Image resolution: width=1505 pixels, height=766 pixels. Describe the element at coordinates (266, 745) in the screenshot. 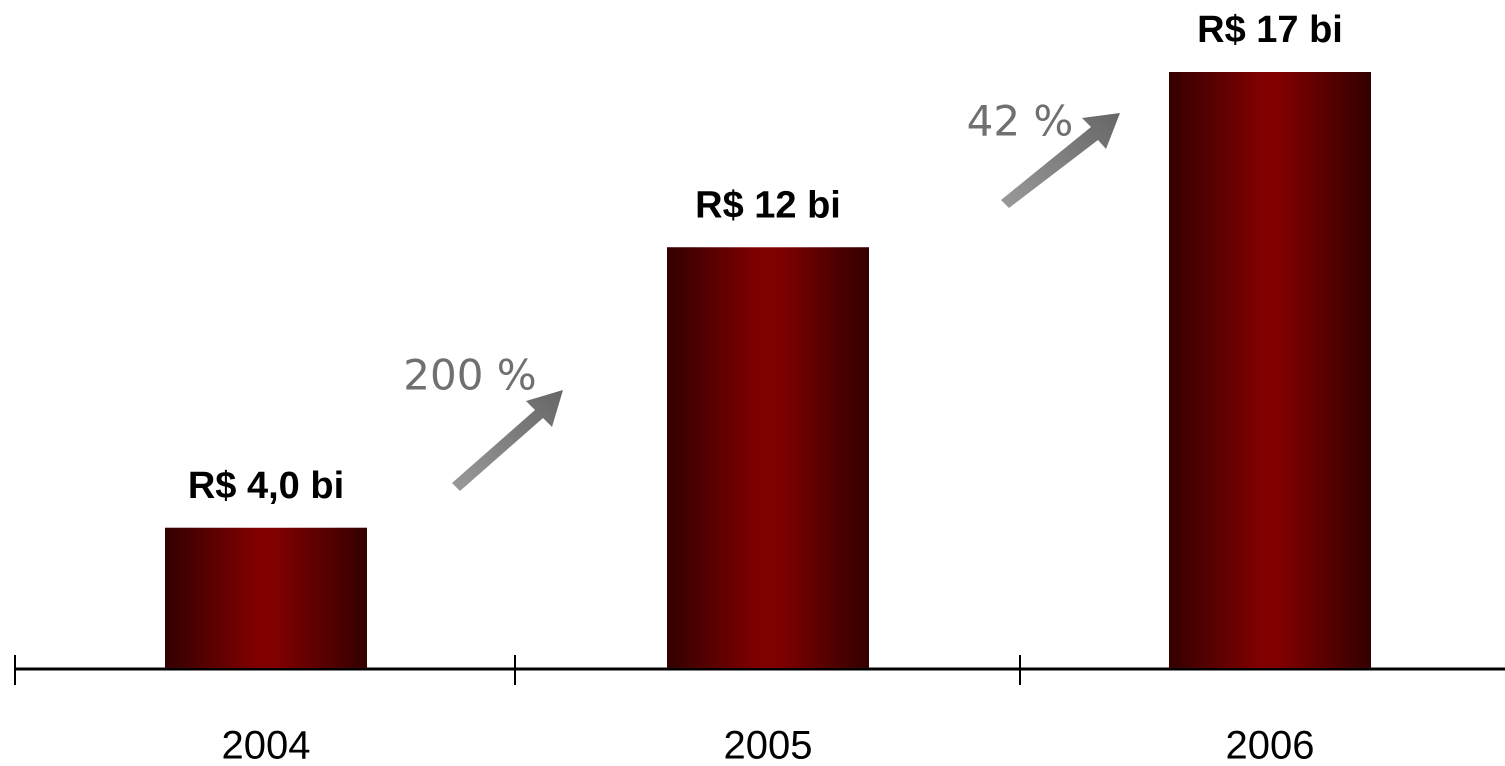

I see `x-tick-label: 2004` at that location.